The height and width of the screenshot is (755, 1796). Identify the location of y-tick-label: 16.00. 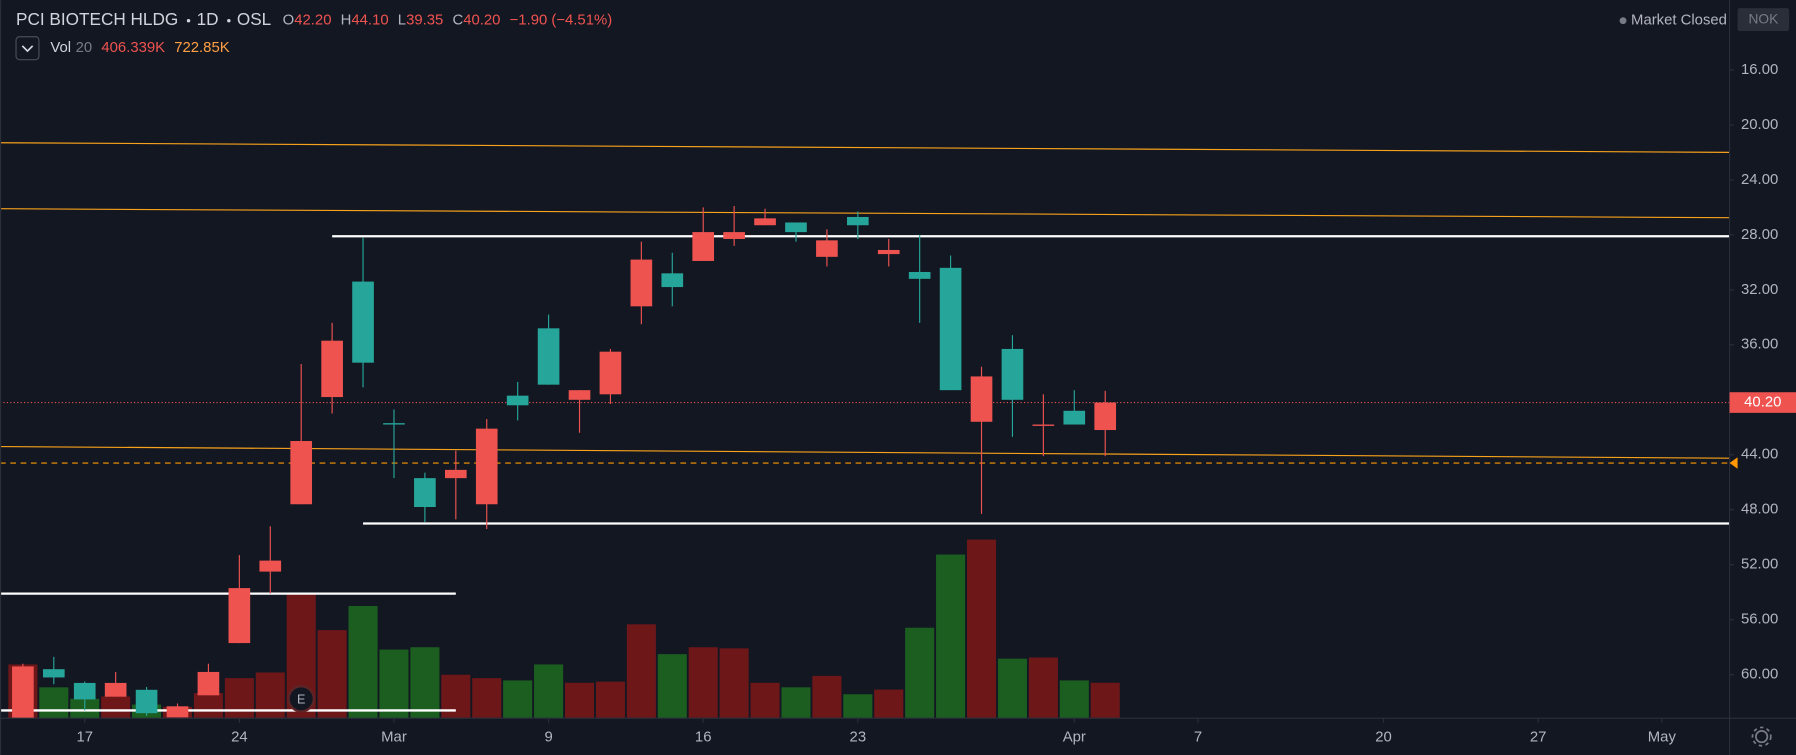
(1759, 70).